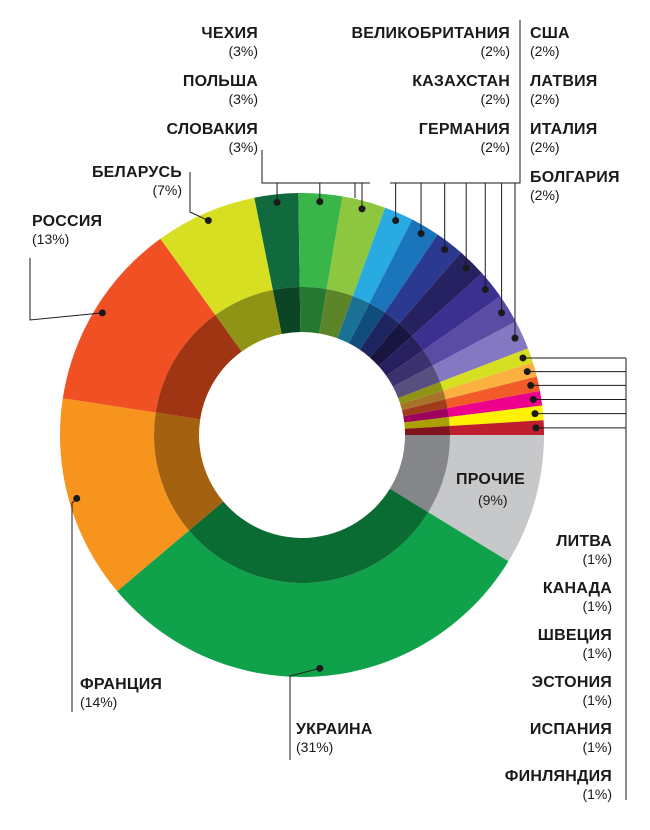 The width and height of the screenshot is (650, 830). Describe the element at coordinates (99, 702) in the screenshot. I see `label-percent: (14%)` at that location.